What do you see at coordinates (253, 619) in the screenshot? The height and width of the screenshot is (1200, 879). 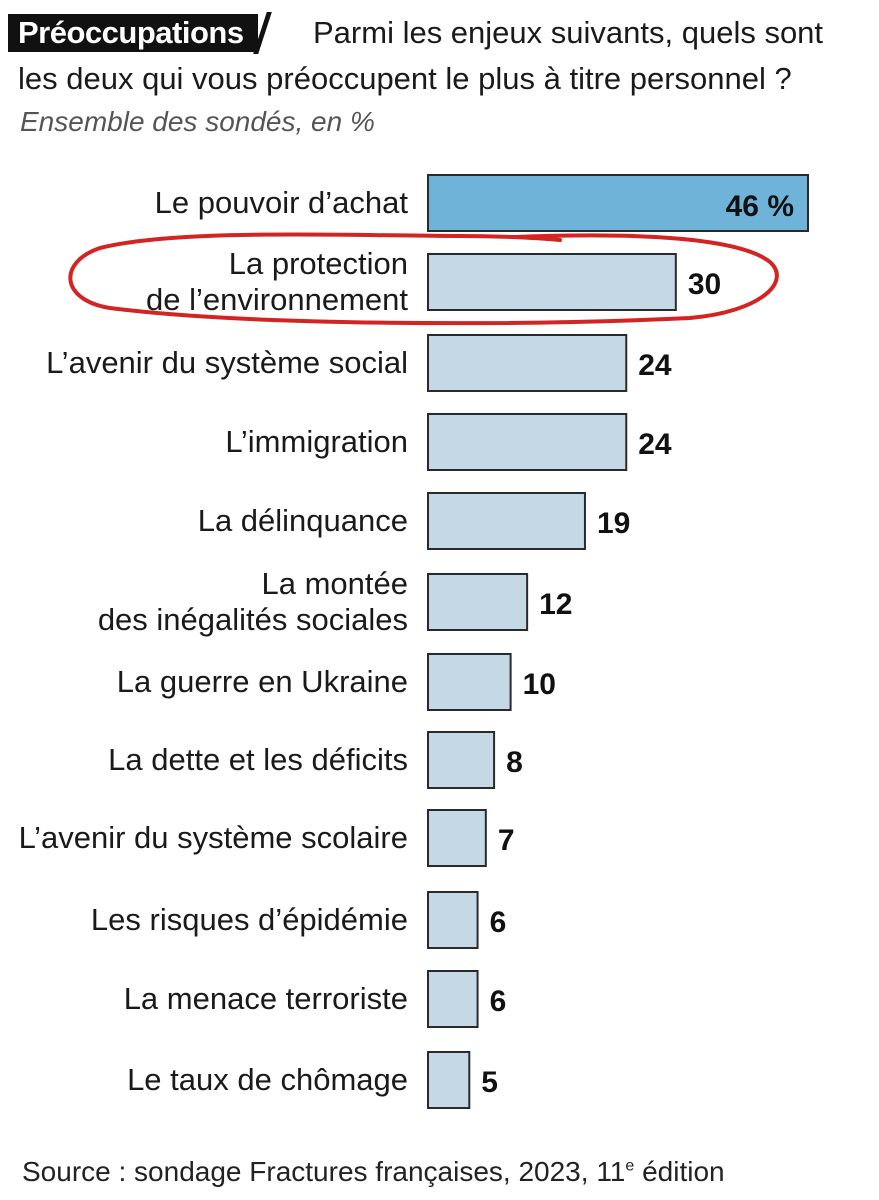 I see `category-label-5-line-1: des inégalités sociales` at bounding box center [253, 619].